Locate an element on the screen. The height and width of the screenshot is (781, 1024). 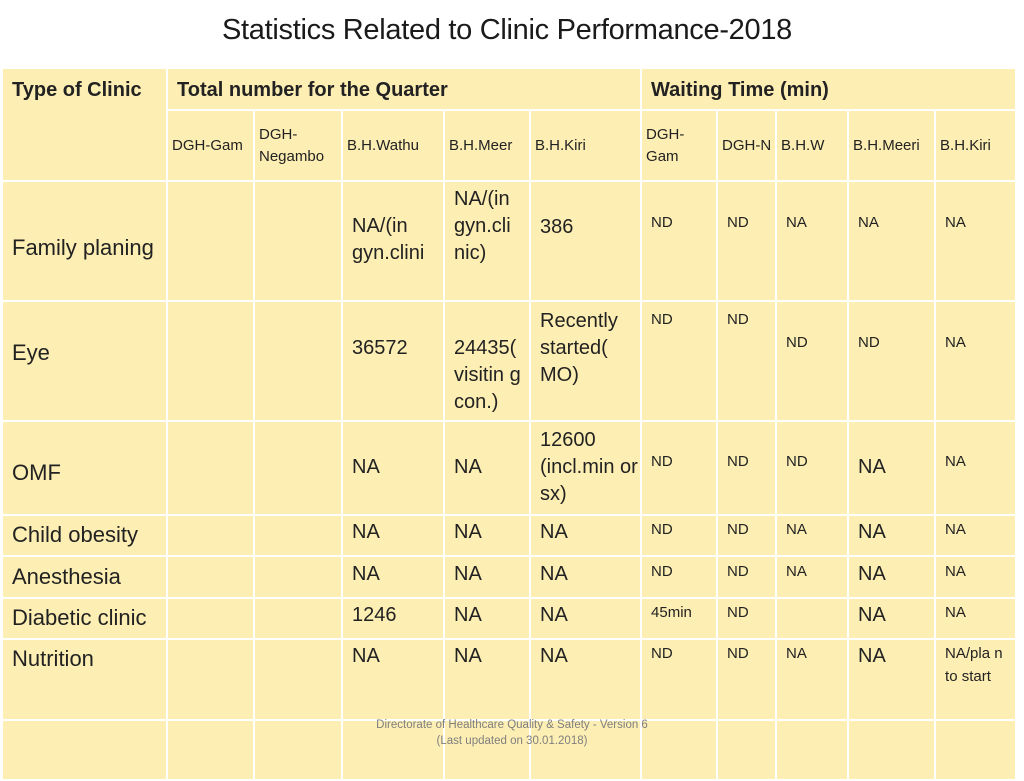
subheader-cell: B.H.W is located at coordinates (812, 145).